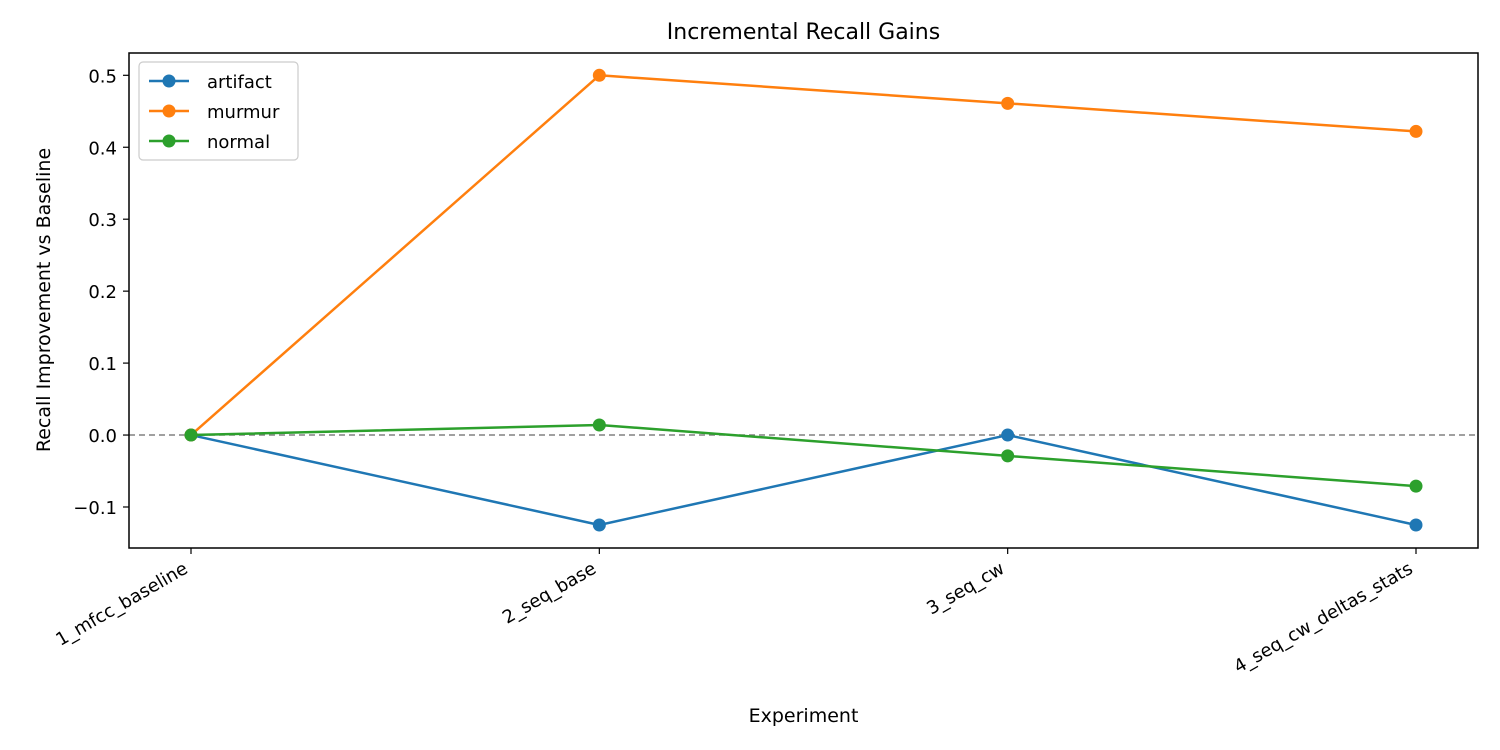 Image resolution: width=1500 pixels, height=750 pixels. What do you see at coordinates (95, 508) in the screenshot?
I see `y-tick-label: −0.1` at bounding box center [95, 508].